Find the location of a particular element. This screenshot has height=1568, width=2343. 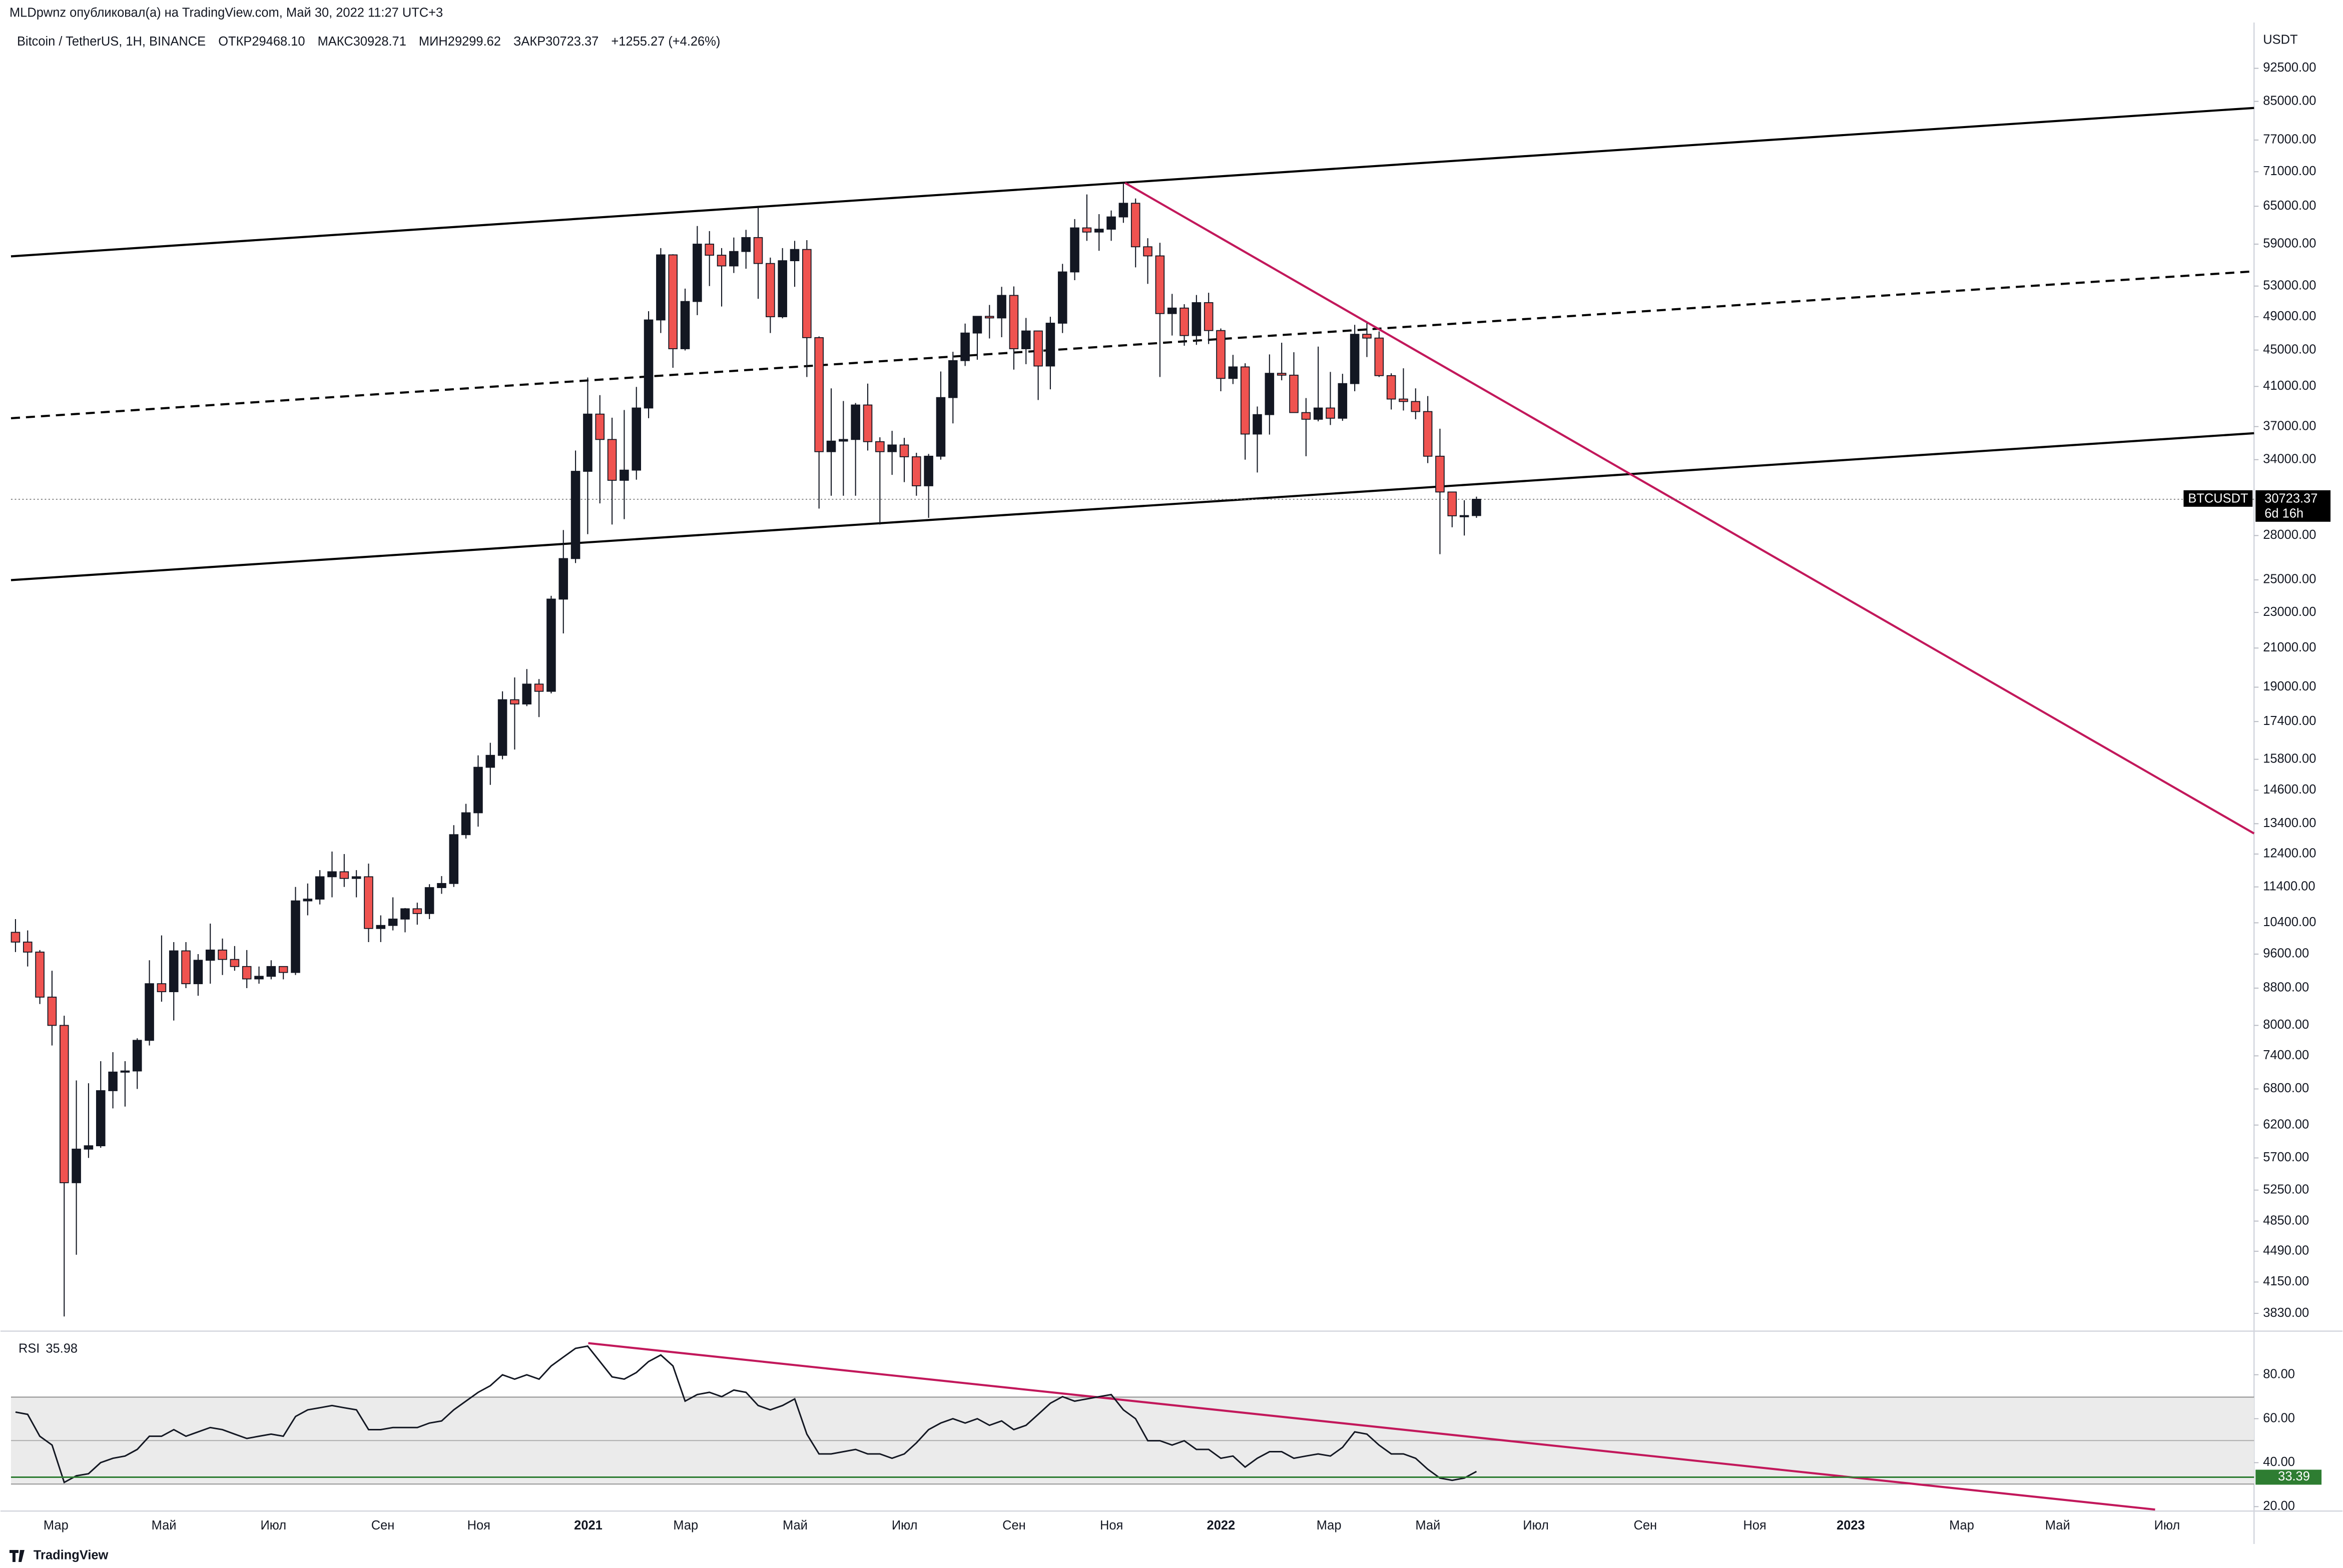

rsi-name: RSI is located at coordinates (29, 1348).